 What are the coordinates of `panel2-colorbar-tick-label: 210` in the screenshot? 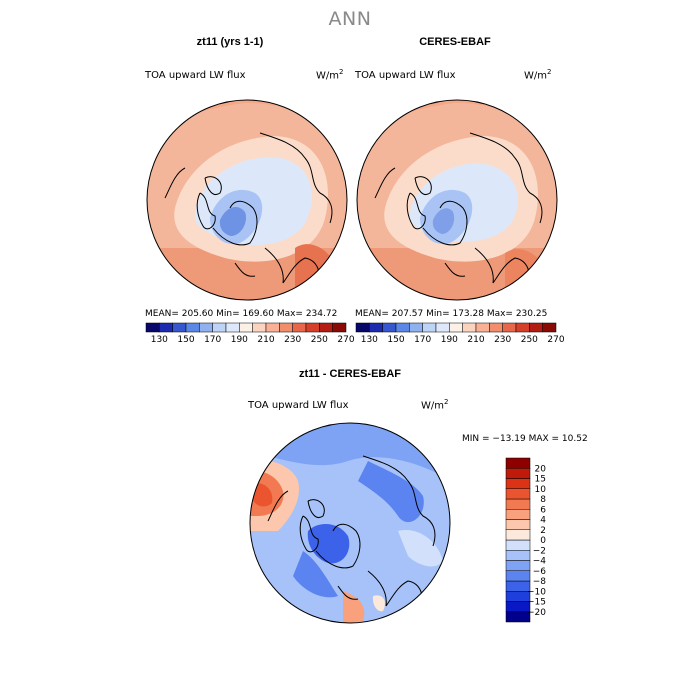 It's located at (475, 340).